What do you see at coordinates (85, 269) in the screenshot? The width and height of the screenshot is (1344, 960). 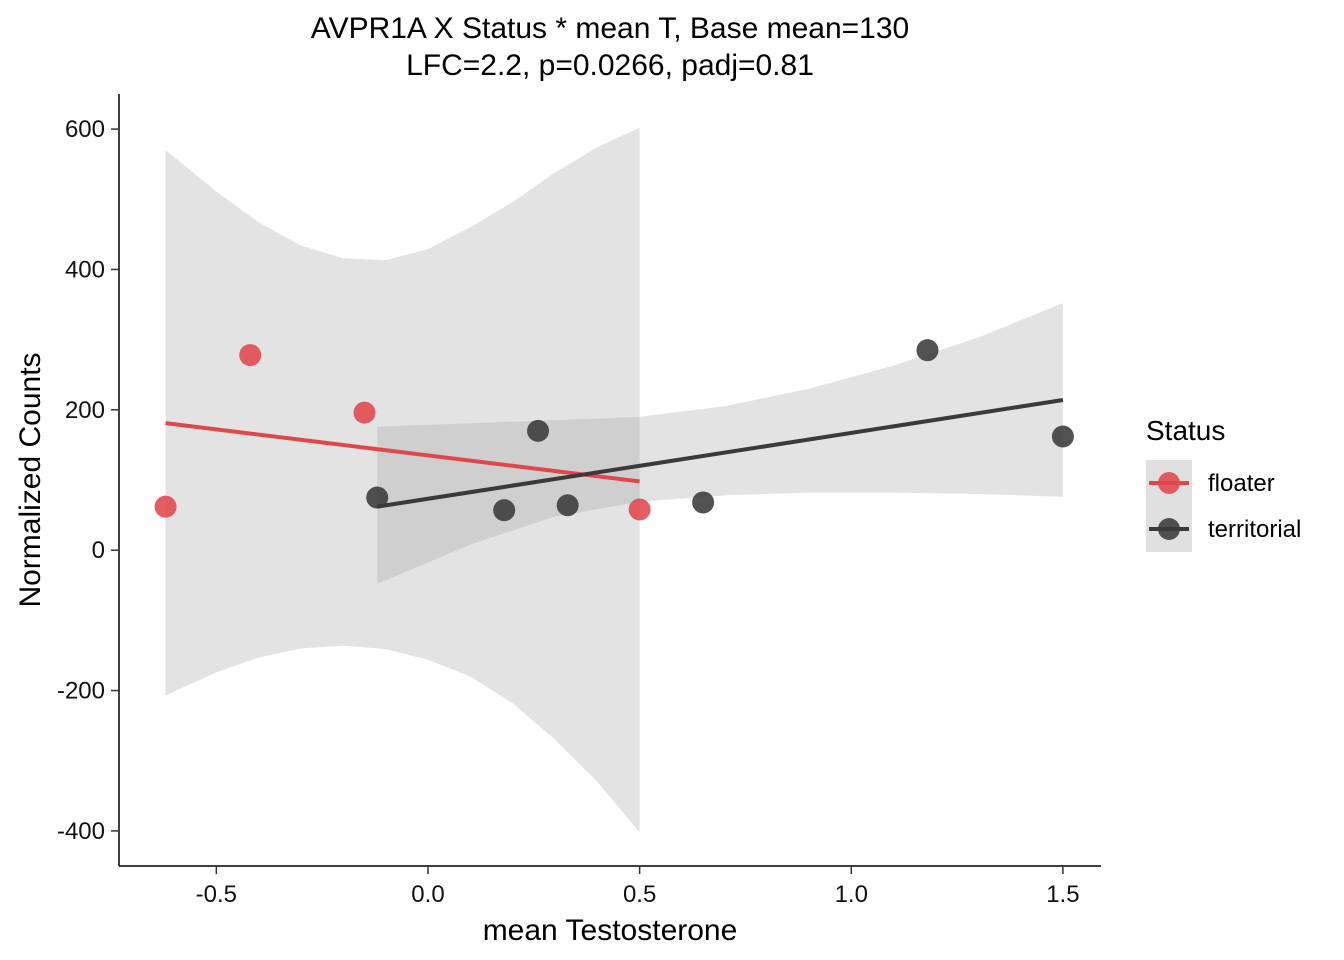 I see `y-tick-label: 400` at bounding box center [85, 269].